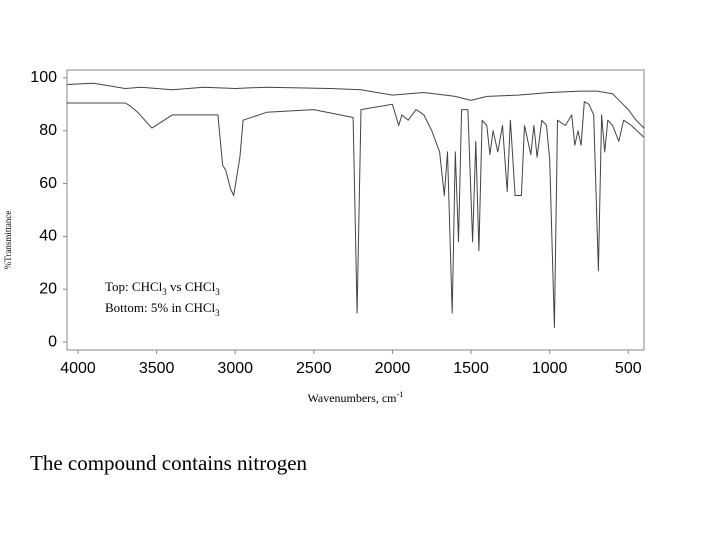  What do you see at coordinates (157, 368) in the screenshot?
I see `x-tick-label: 3500` at bounding box center [157, 368].